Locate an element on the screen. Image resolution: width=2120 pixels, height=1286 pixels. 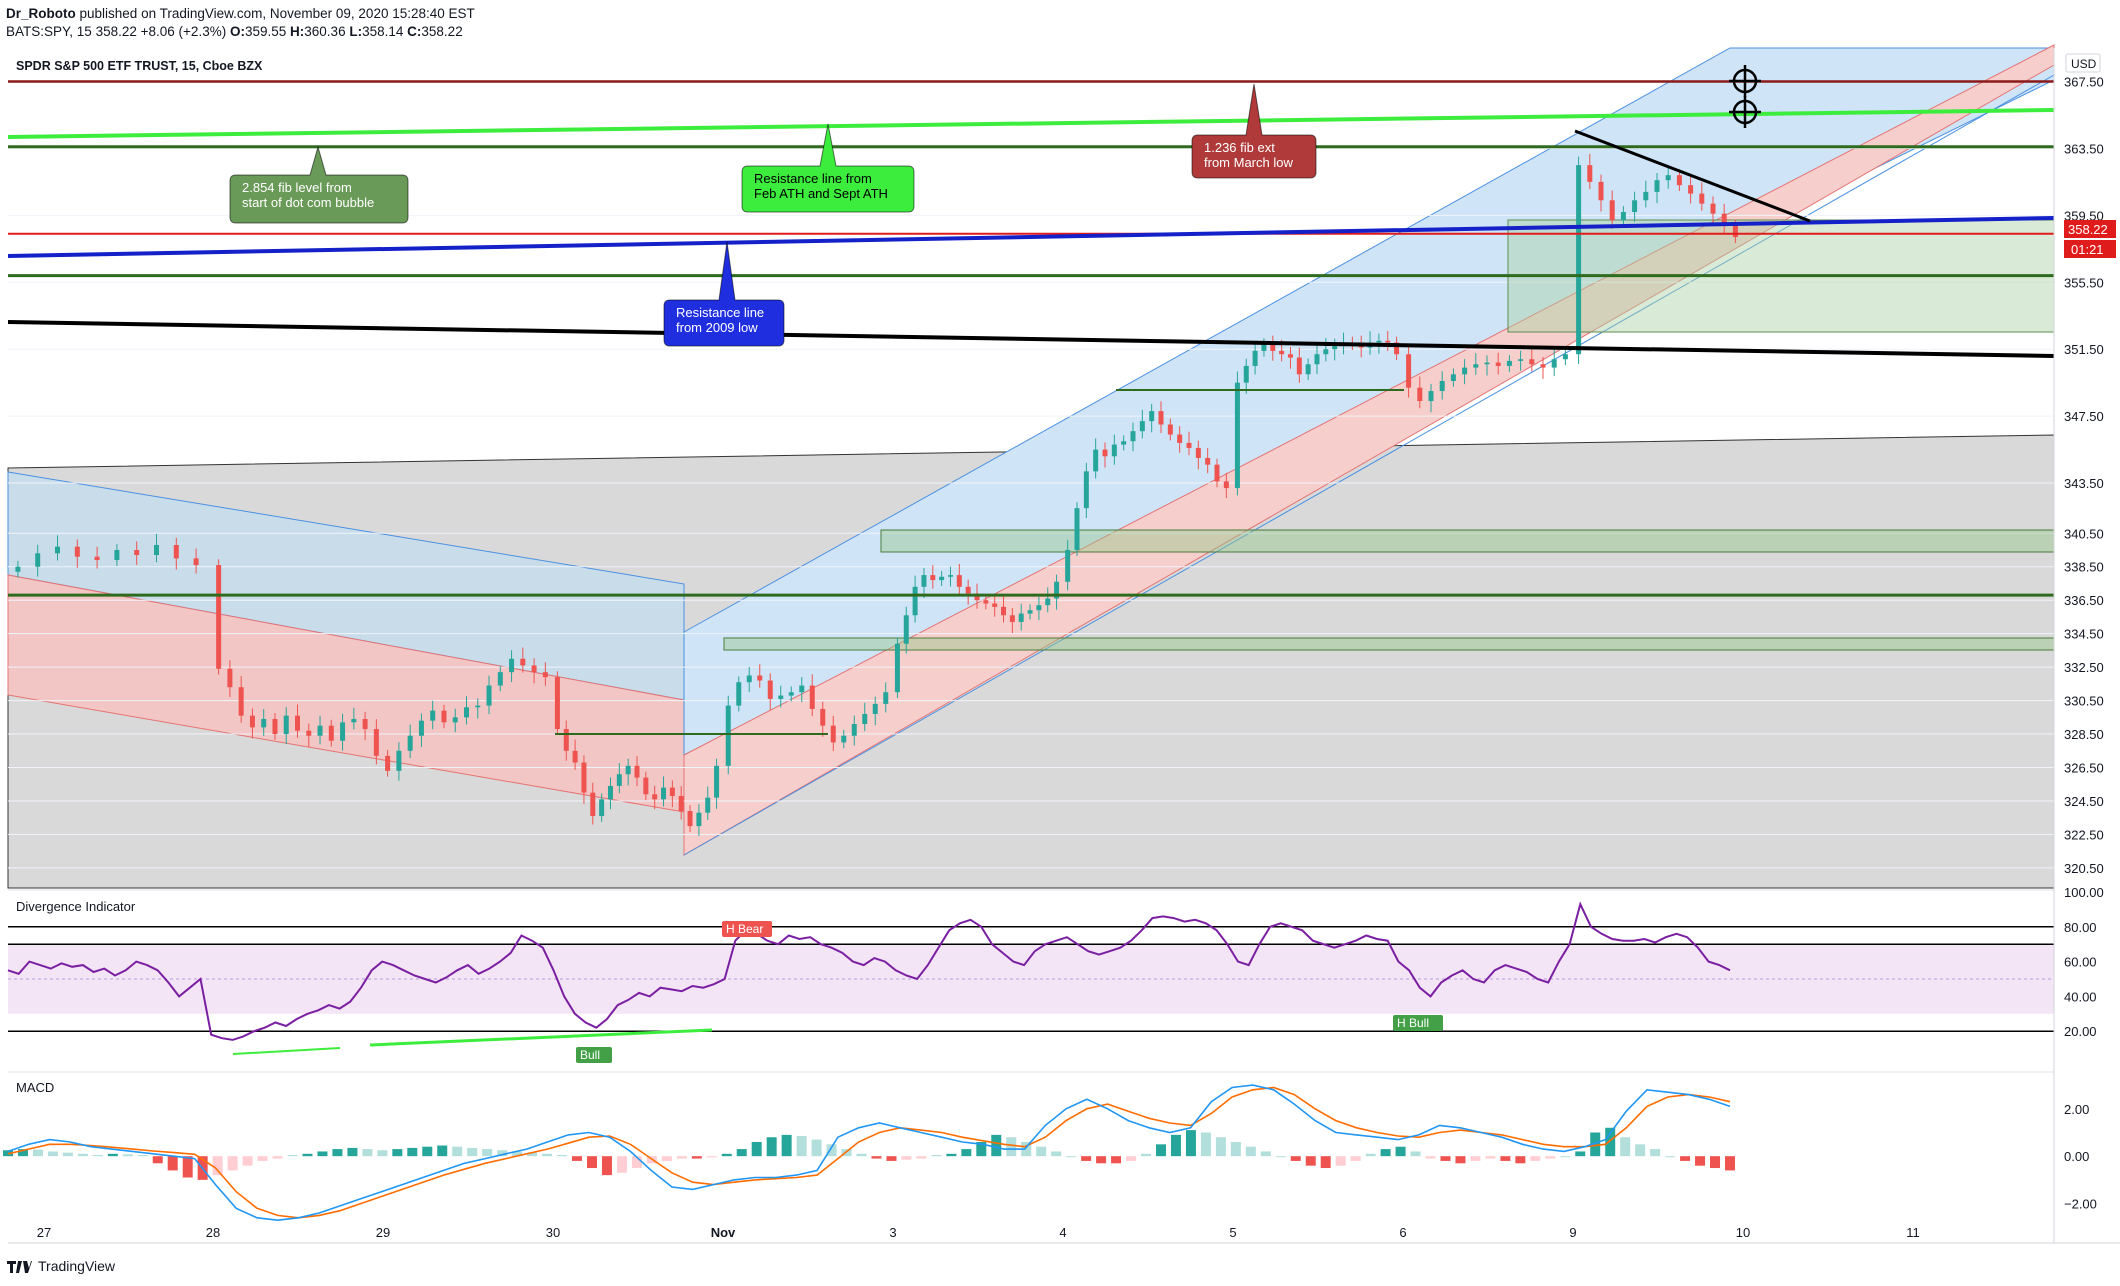
macd-signal-line is located at coordinates (869, 1152).